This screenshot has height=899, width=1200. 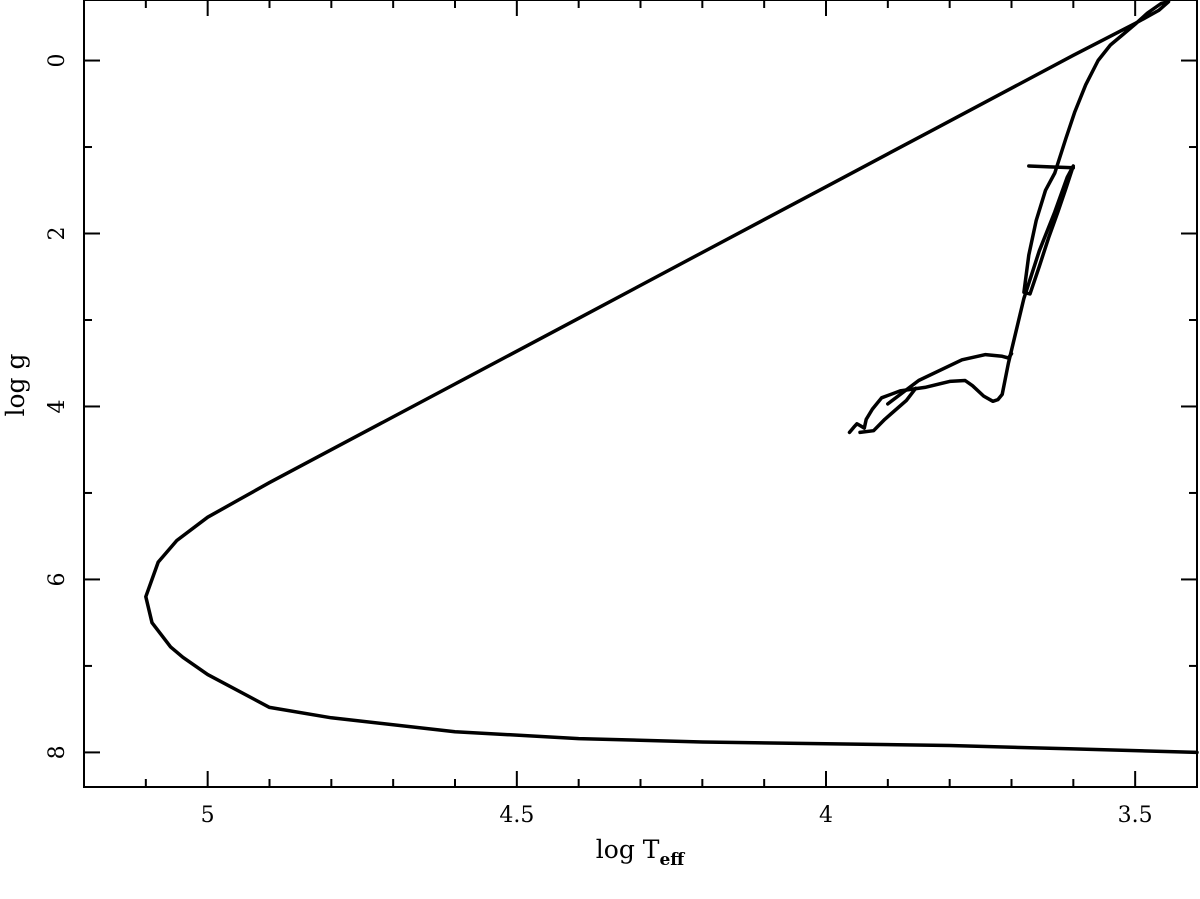 I want to click on x-tick-label: 4, so click(x=826, y=815).